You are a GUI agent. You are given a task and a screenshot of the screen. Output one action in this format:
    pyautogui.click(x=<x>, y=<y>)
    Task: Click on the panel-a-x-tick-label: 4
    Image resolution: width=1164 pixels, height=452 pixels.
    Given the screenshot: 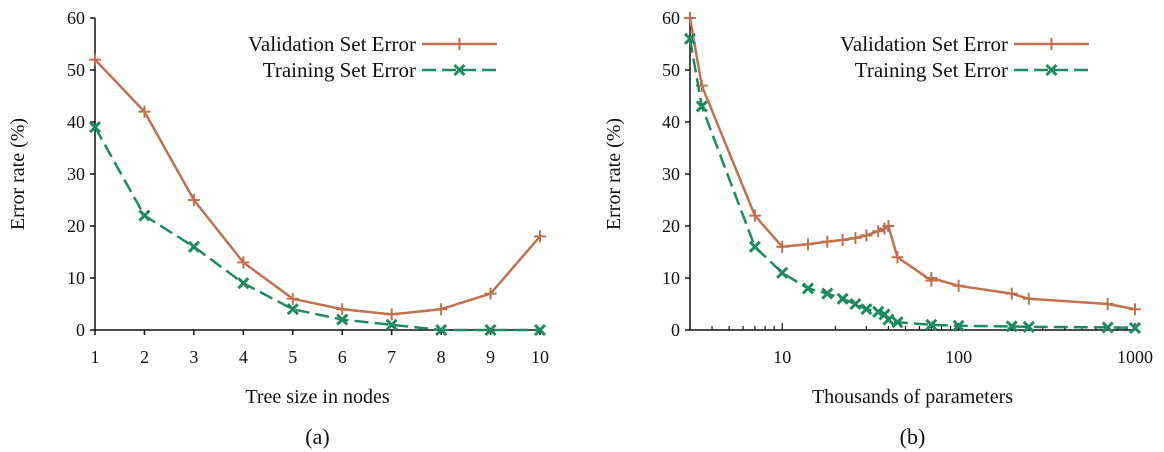 What is the action you would take?
    pyautogui.click(x=243, y=357)
    